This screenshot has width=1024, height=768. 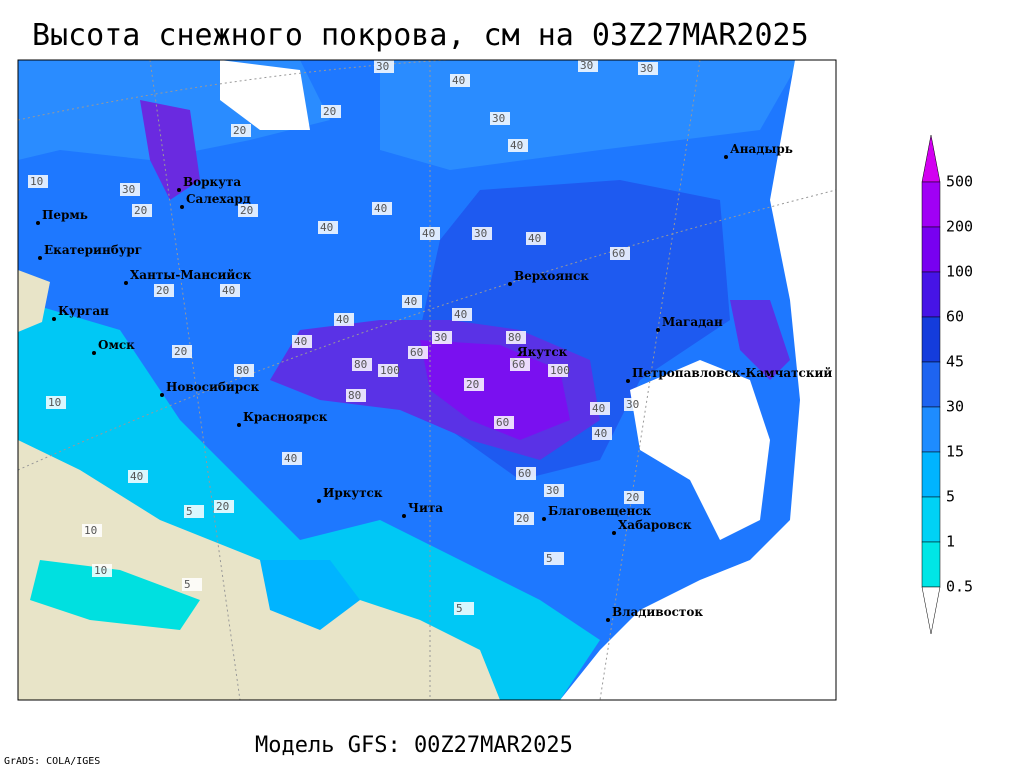 What do you see at coordinates (931, 158) in the screenshot?
I see `colorbar-top` at bounding box center [931, 158].